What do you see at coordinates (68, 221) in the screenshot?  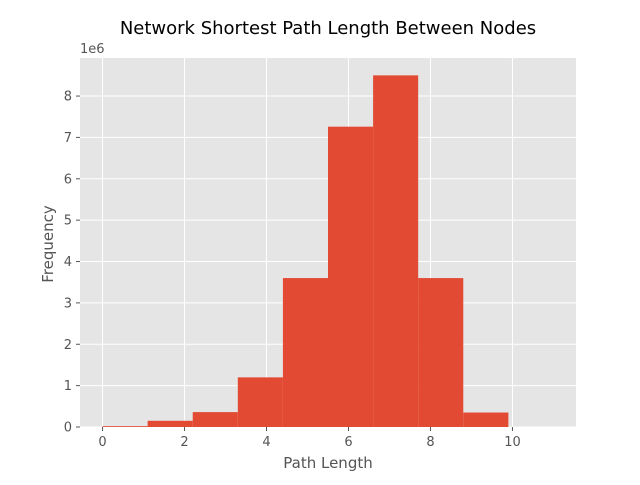 I see `y-tick-label: 5` at bounding box center [68, 221].